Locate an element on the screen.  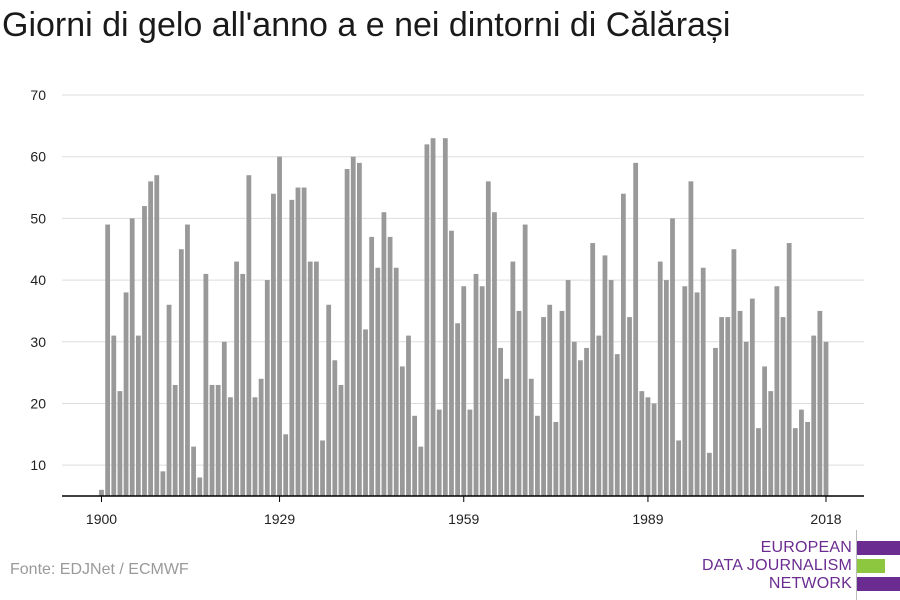
y-tick-label: 70 is located at coordinates (38, 95).